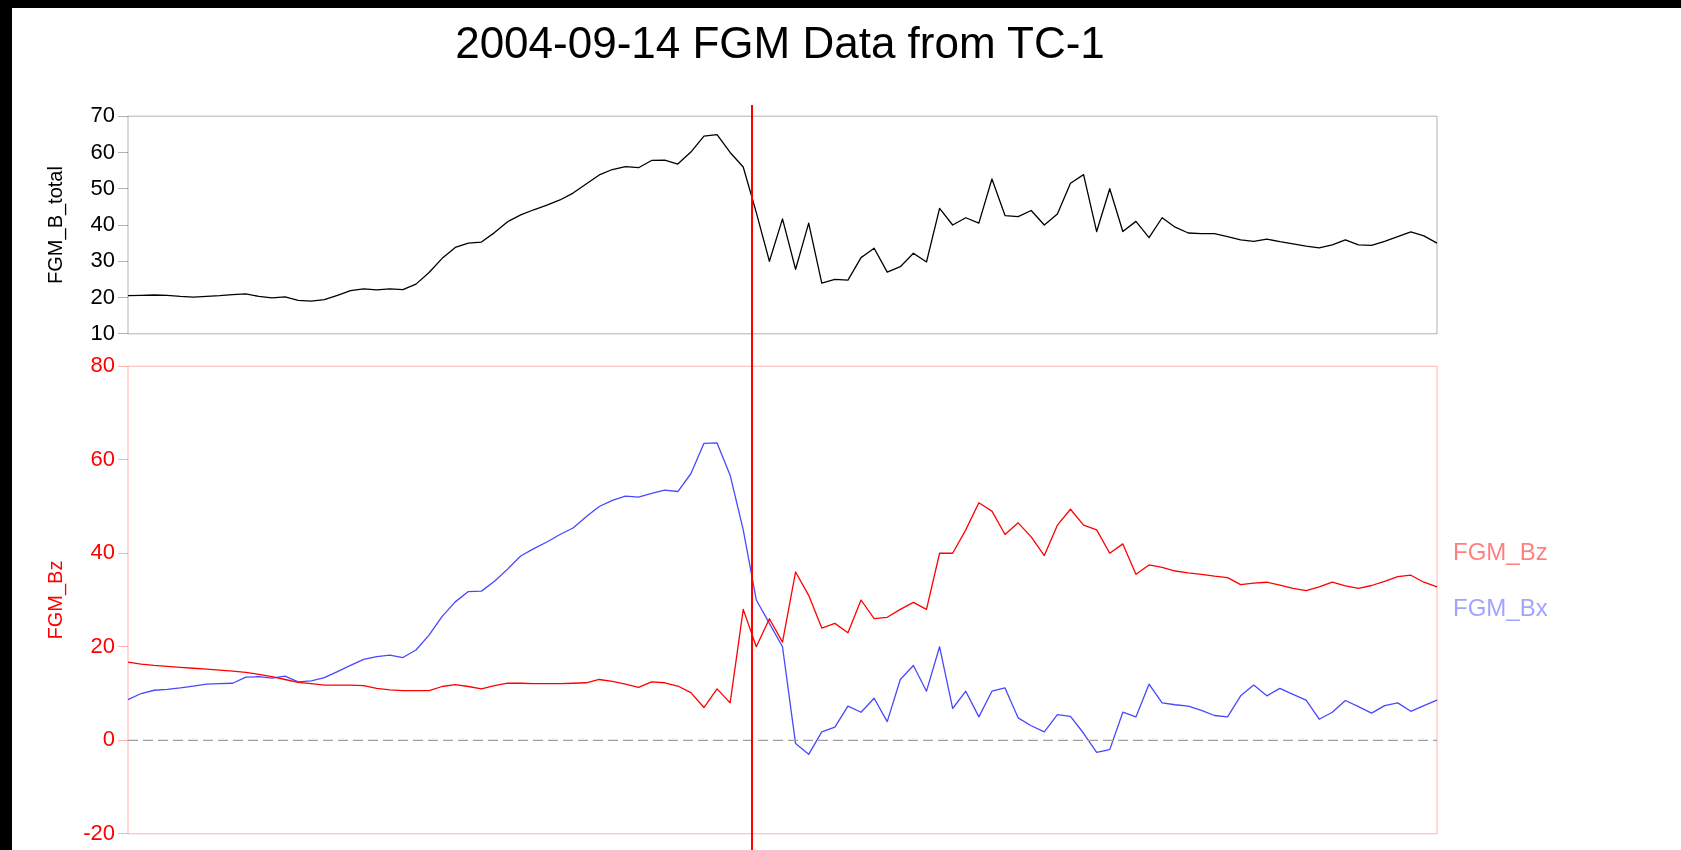 This screenshot has height=850, width=1681. Describe the element at coordinates (102, 115) in the screenshot. I see `y-tick-label: 70` at that location.